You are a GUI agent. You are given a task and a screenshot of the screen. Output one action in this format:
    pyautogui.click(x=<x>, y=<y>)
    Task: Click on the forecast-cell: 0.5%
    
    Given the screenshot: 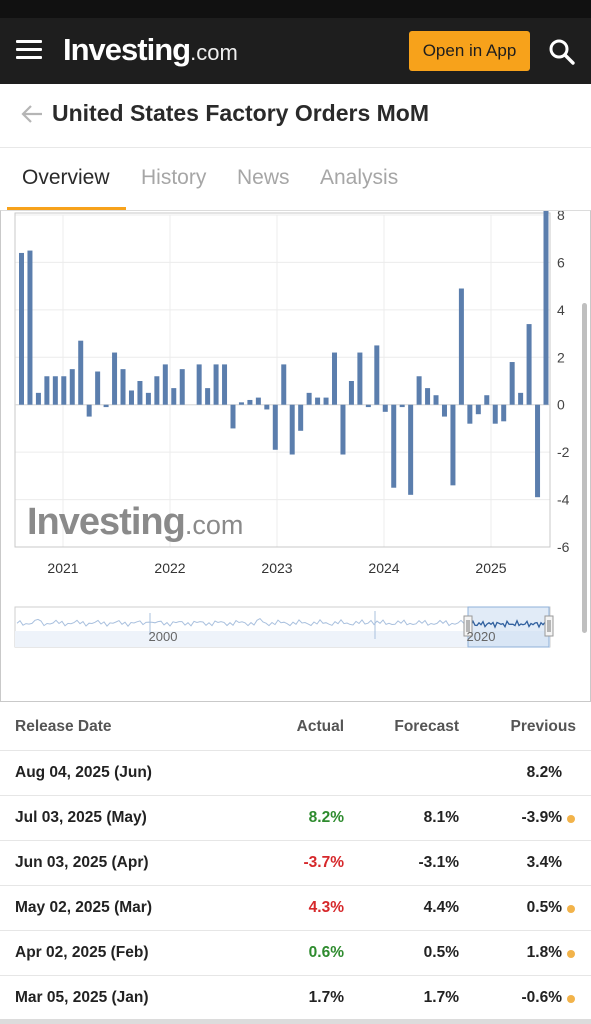 What is the action you would take?
    pyautogui.click(x=441, y=952)
    